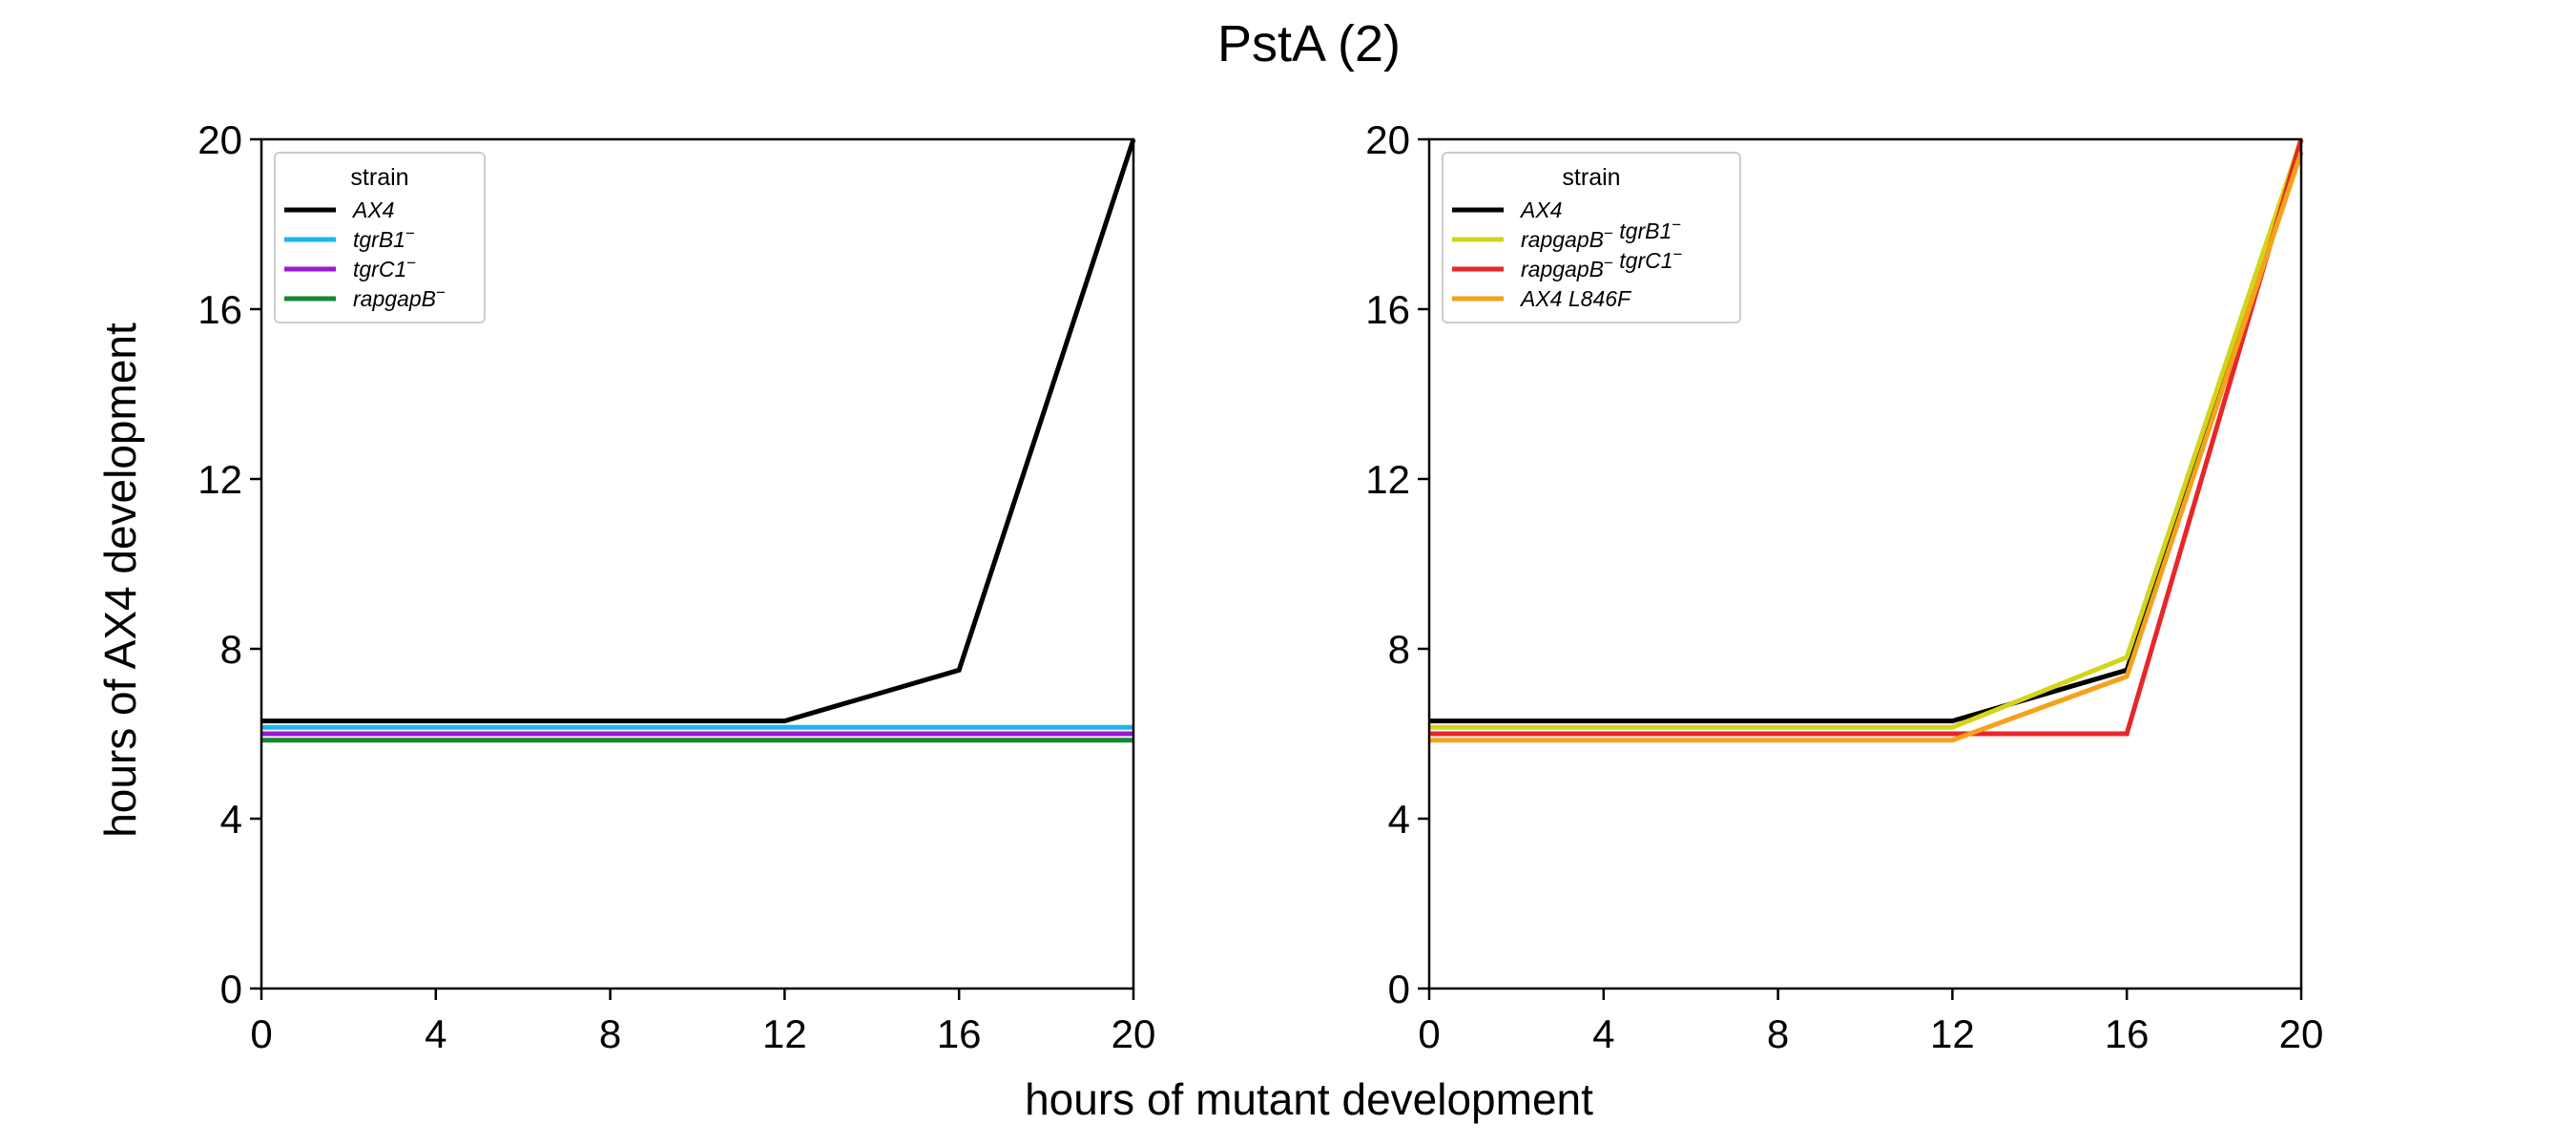 Image resolution: width=2576 pixels, height=1145 pixels. What do you see at coordinates (1309, 44) in the screenshot?
I see `figure-title: PstA (2)` at bounding box center [1309, 44].